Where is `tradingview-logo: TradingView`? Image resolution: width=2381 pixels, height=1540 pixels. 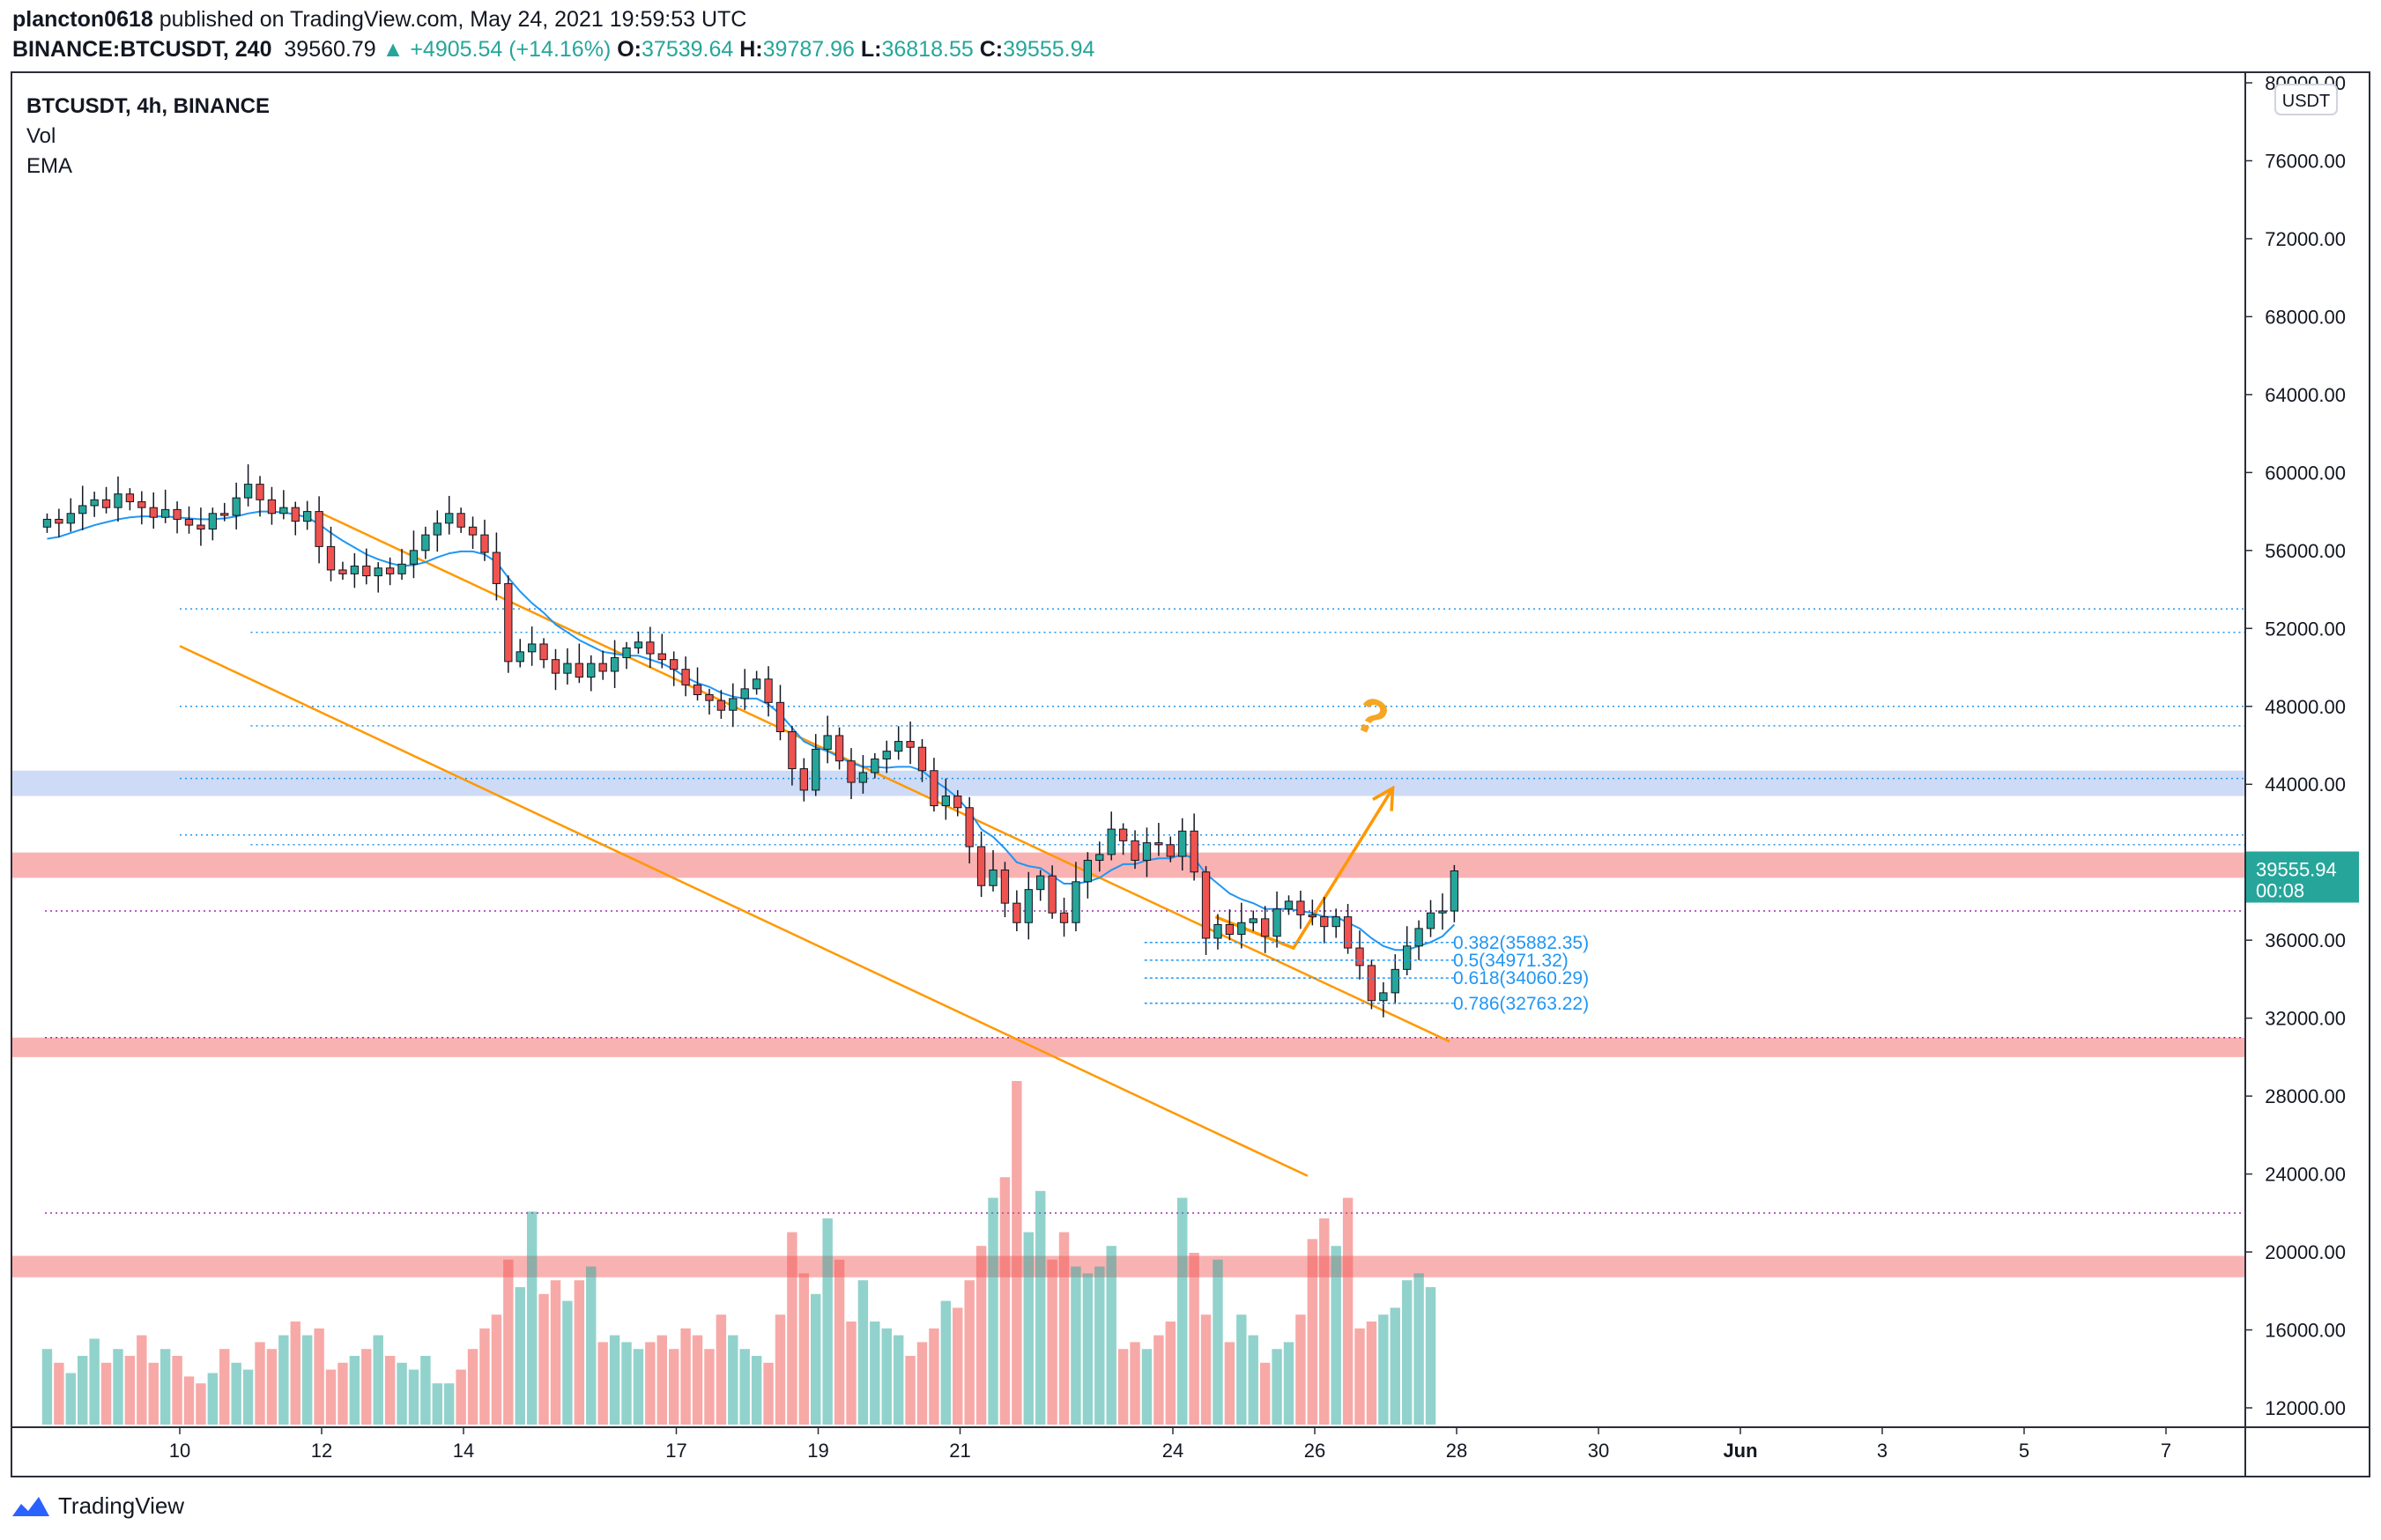 tradingview-logo: TradingView is located at coordinates (97, 1506).